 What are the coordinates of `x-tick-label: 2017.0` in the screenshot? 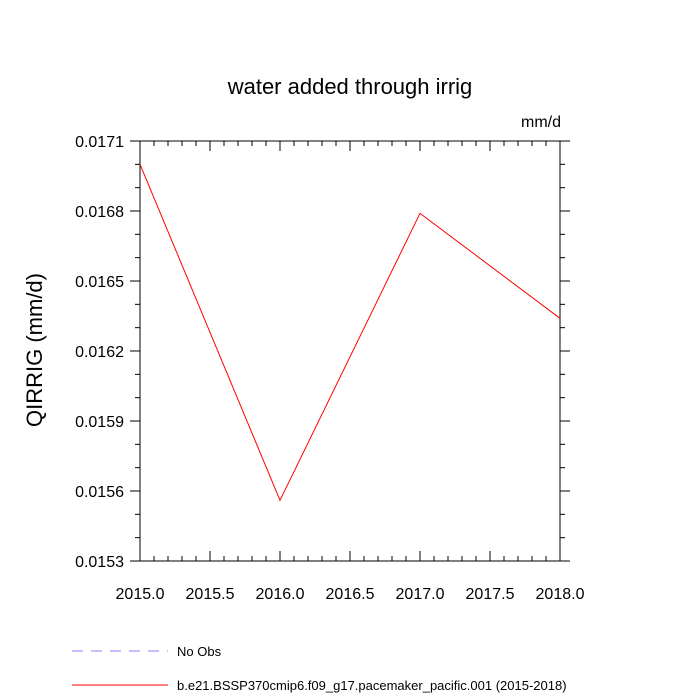 It's located at (420, 594).